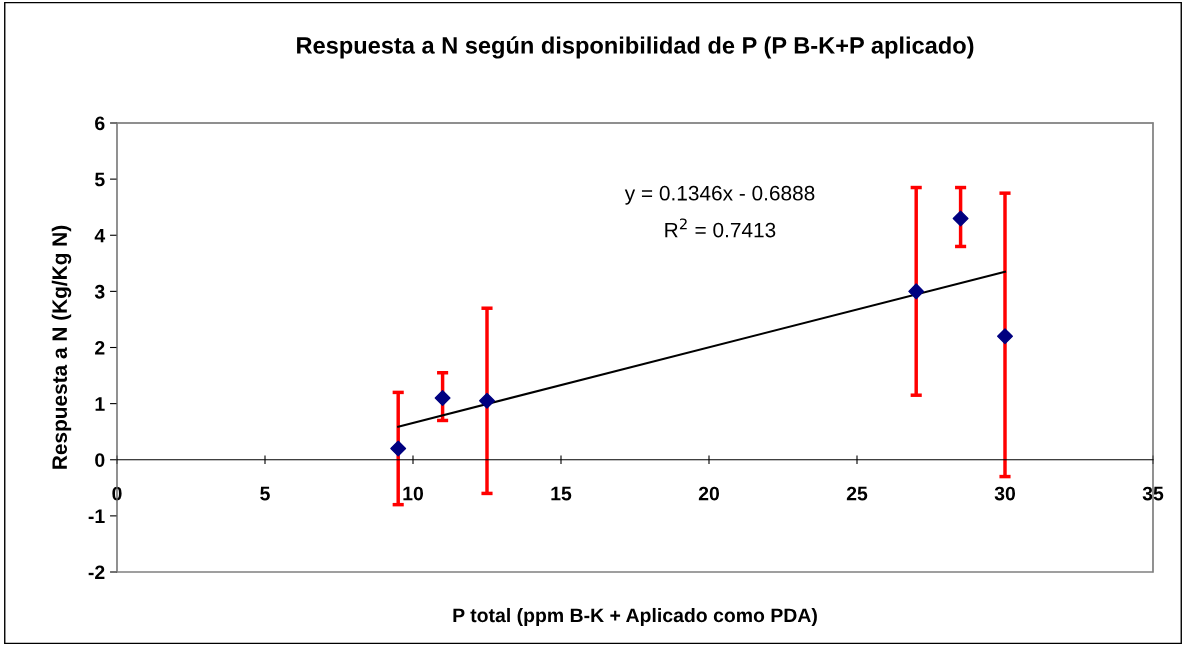 The width and height of the screenshot is (1186, 646). What do you see at coordinates (413, 493) in the screenshot?
I see `x-tick-label: 10` at bounding box center [413, 493].